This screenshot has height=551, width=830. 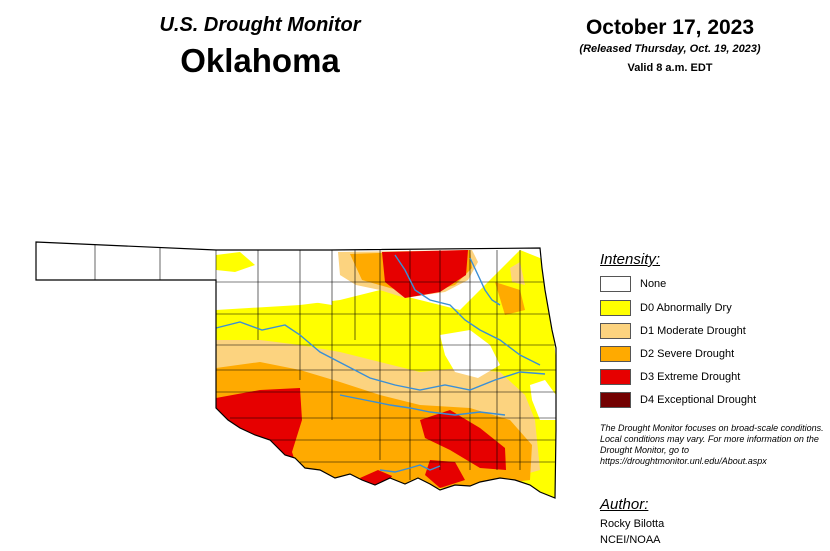 I want to click on legend-item-d2: D2 Severe Drought, so click(x=667, y=354).